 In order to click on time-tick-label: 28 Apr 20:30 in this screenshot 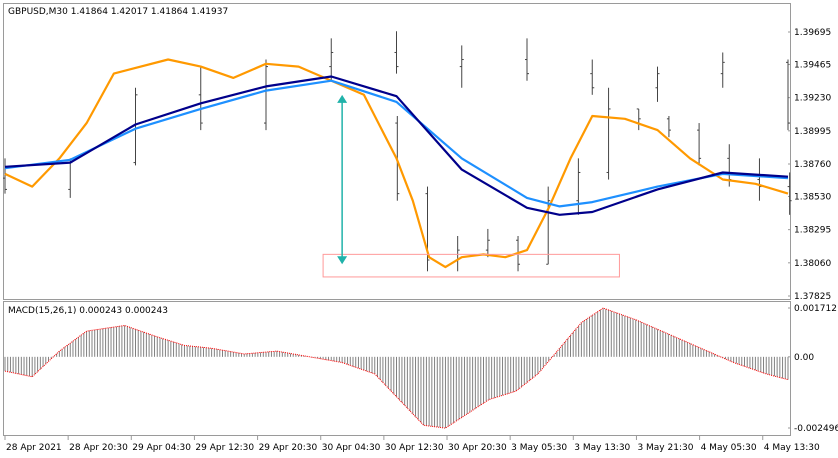, I will do `click(98, 448)`.